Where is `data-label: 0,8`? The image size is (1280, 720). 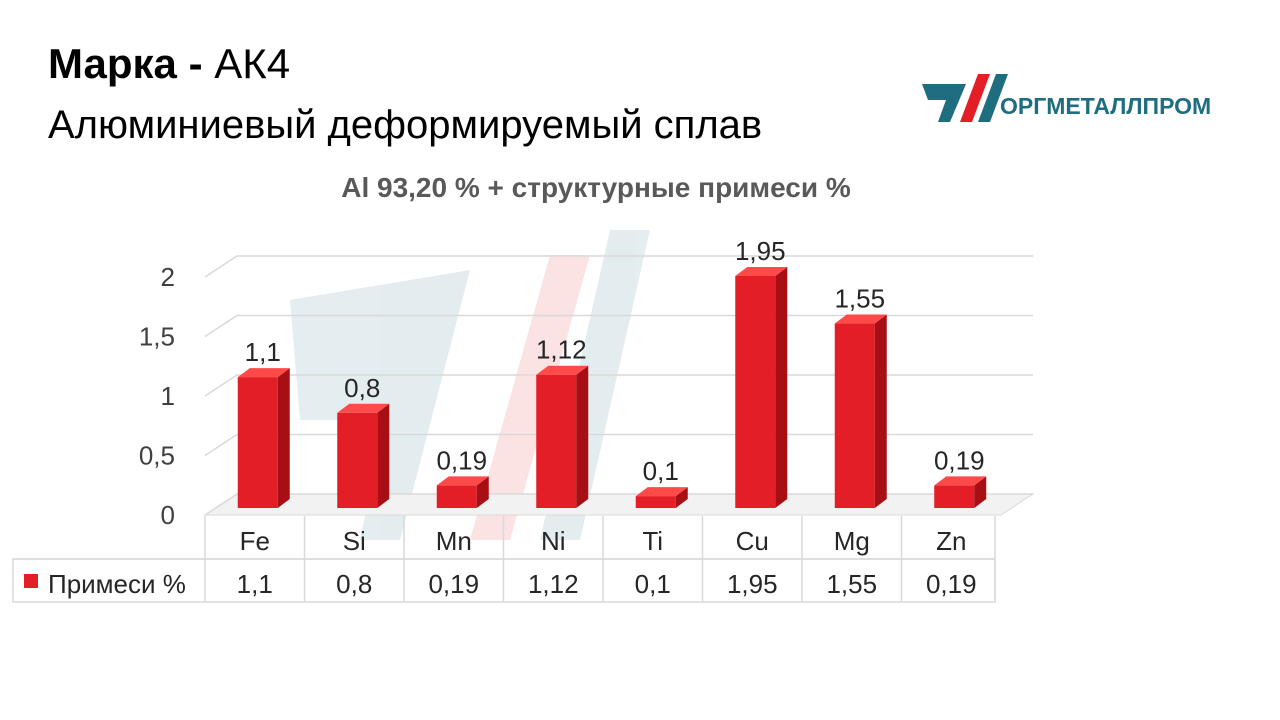 data-label: 0,8 is located at coordinates (362, 388).